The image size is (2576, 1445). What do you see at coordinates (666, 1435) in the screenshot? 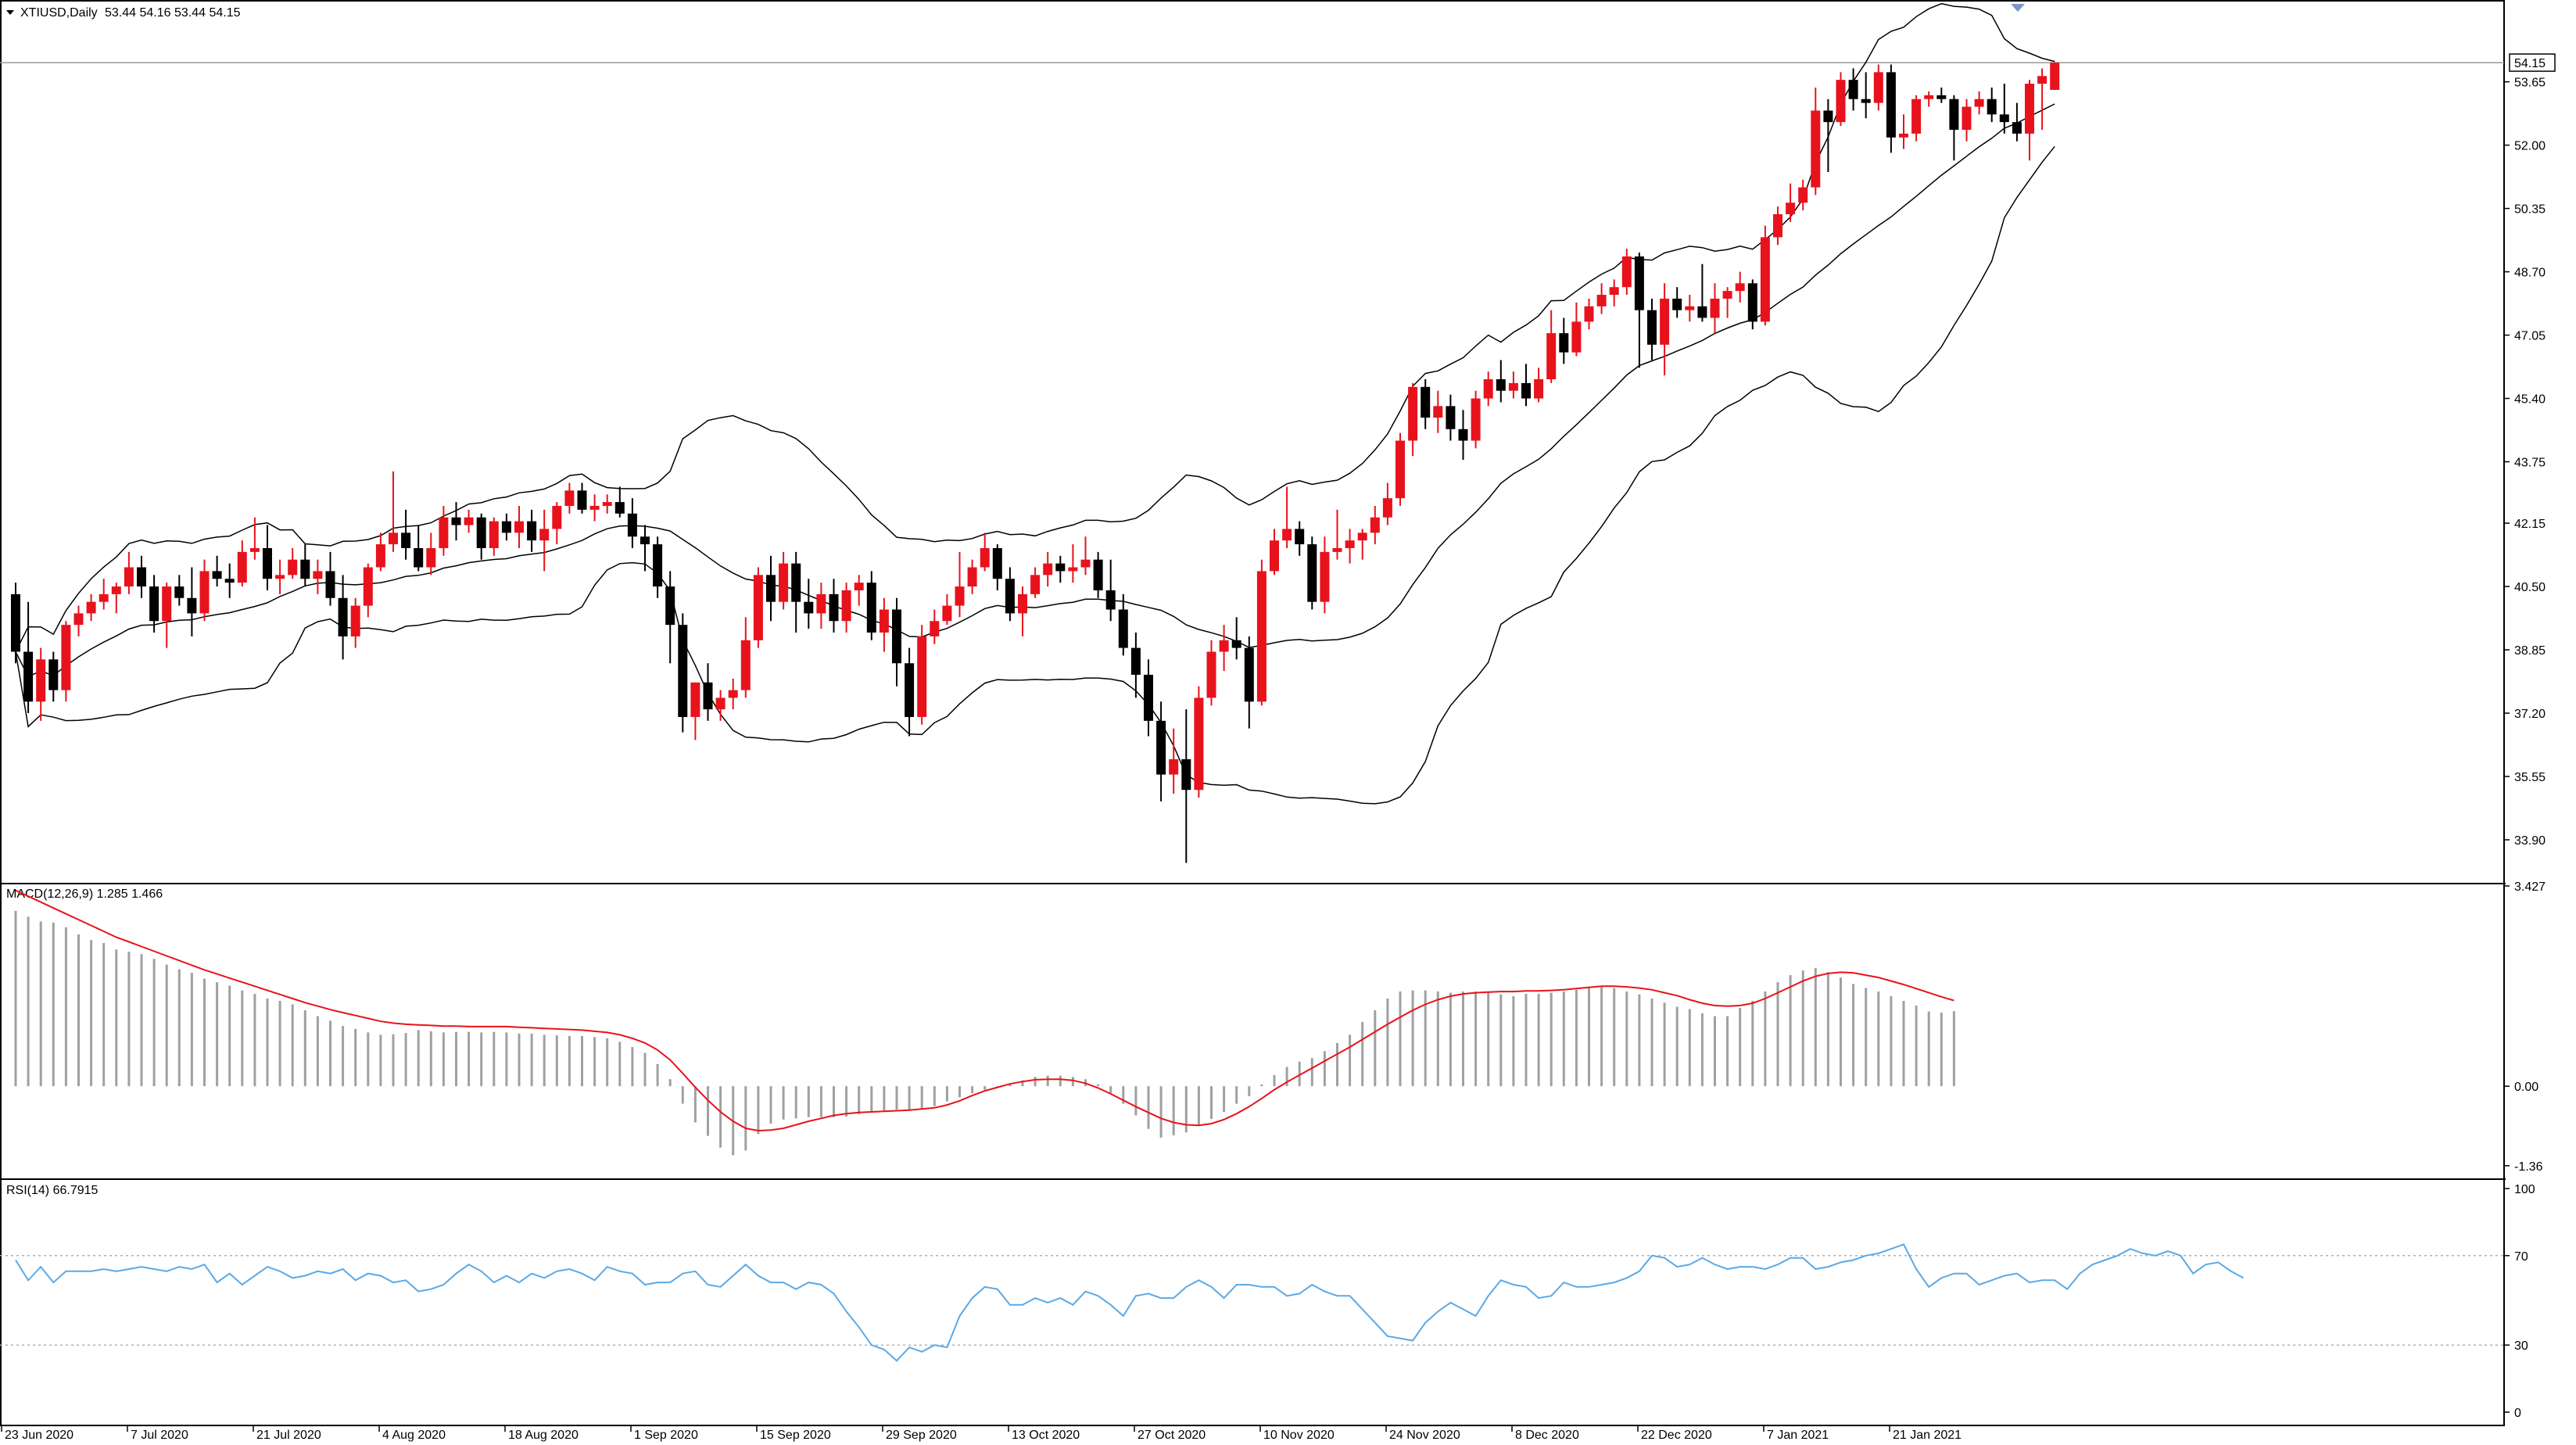
I see `date-tick-label: 1 Sep 2020` at bounding box center [666, 1435].